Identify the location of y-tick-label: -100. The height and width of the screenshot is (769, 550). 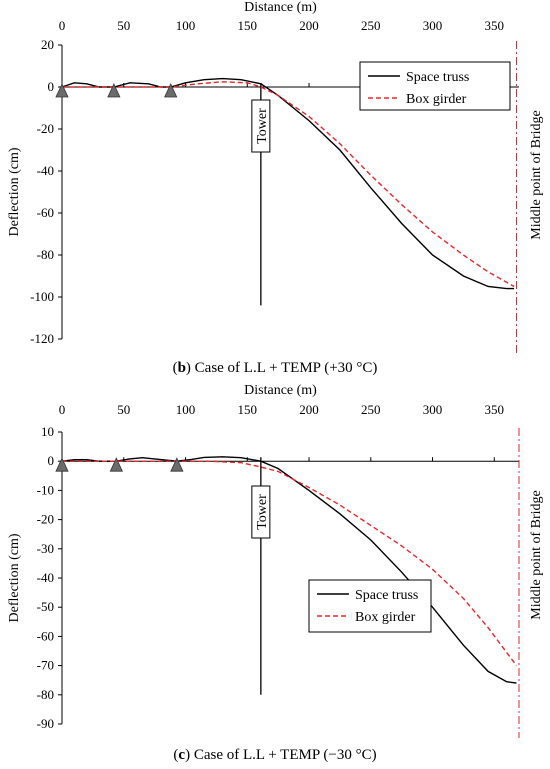
(42, 296).